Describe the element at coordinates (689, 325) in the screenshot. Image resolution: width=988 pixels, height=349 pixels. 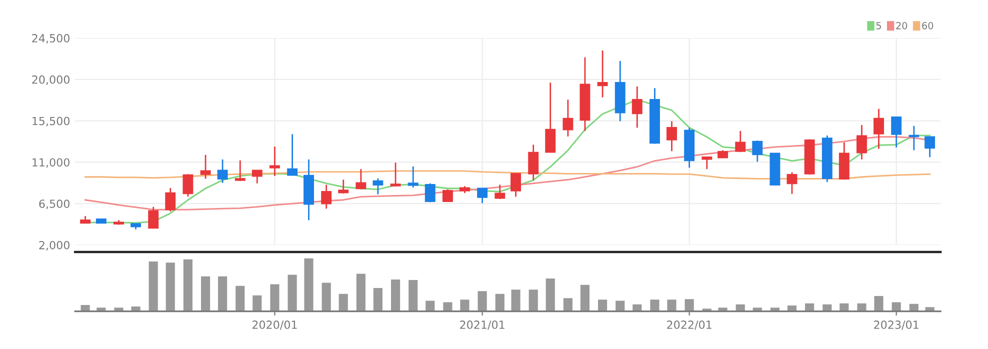
I see `x-tick-label: 2022/01` at that location.